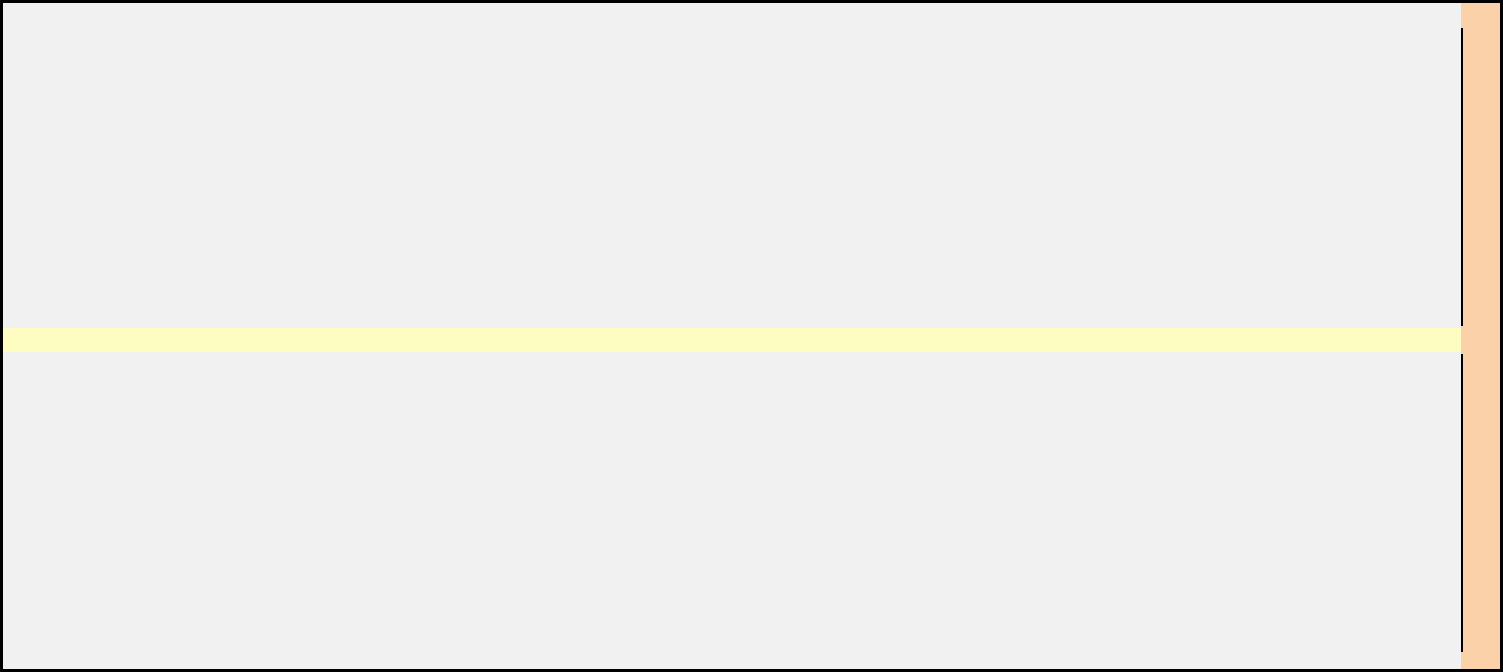 The height and width of the screenshot is (672, 1503). Describe the element at coordinates (1480, 336) in the screenshot. I see `frequency-scale` at that location.